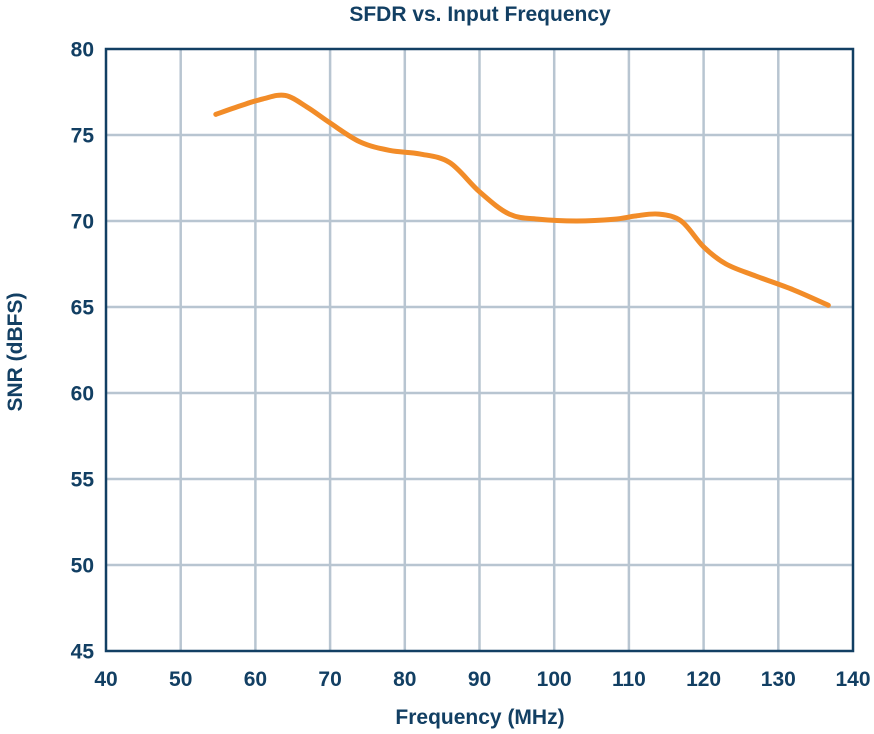  Describe the element at coordinates (629, 679) in the screenshot. I see `x-tick-label: 110` at that location.